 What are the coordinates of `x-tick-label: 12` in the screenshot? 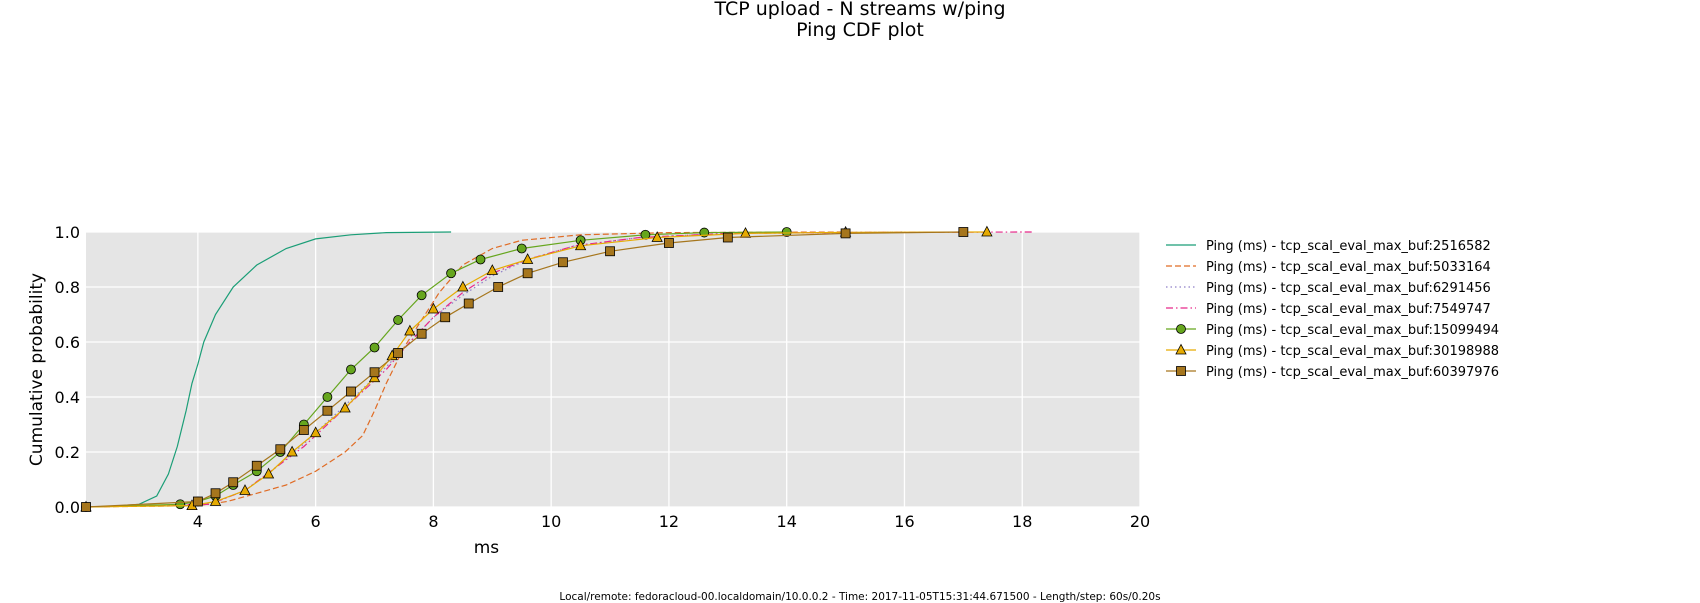 It's located at (669, 521).